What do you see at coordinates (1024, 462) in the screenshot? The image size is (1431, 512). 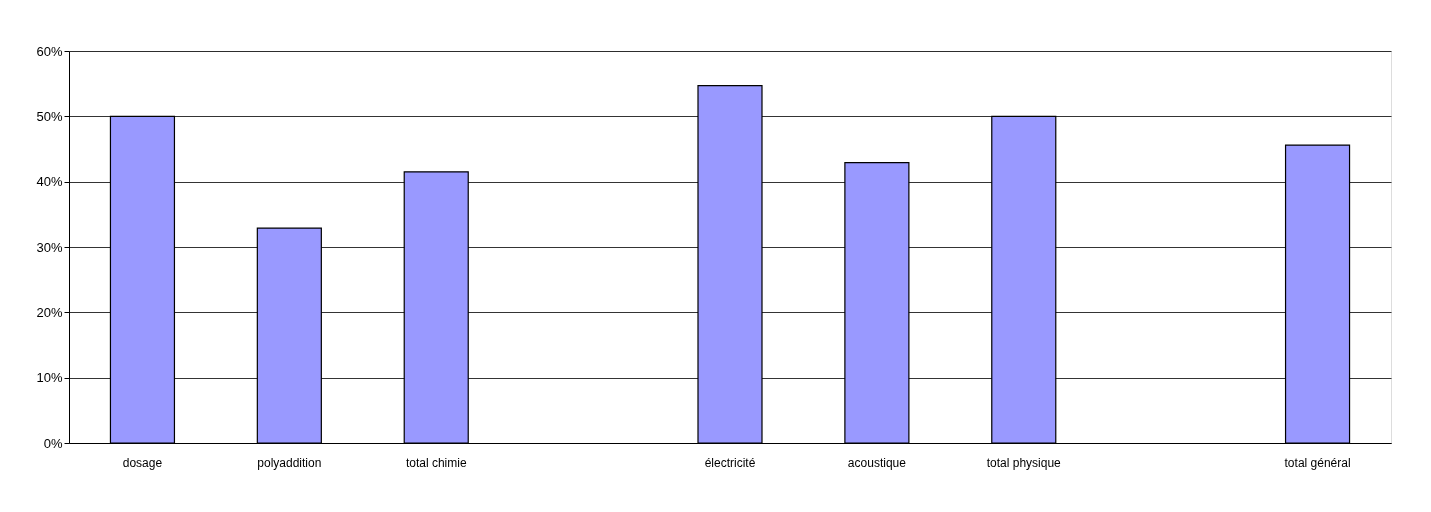 I see `x-tick-label: total physique` at bounding box center [1024, 462].